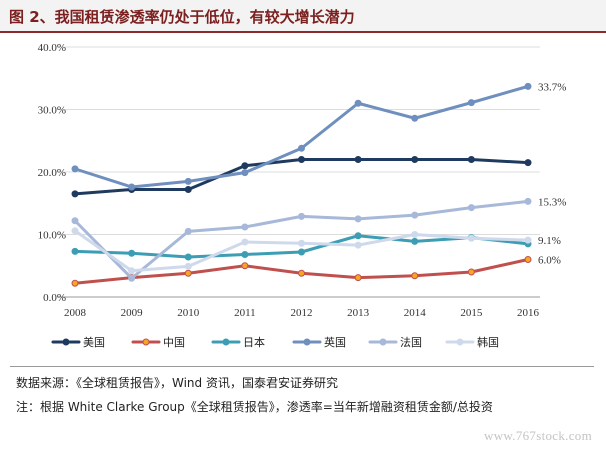 The height and width of the screenshot is (450, 606). I want to click on end-labels: 6.0% 33.7% 15.3% 9.1%, so click(552, 173).